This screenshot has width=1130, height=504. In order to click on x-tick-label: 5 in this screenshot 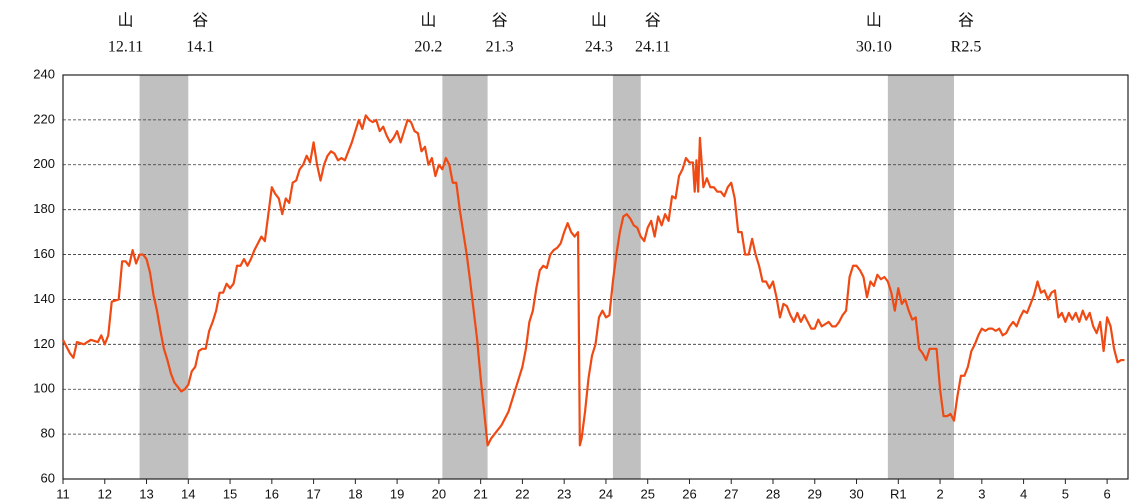, I will do `click(1065, 493)`.